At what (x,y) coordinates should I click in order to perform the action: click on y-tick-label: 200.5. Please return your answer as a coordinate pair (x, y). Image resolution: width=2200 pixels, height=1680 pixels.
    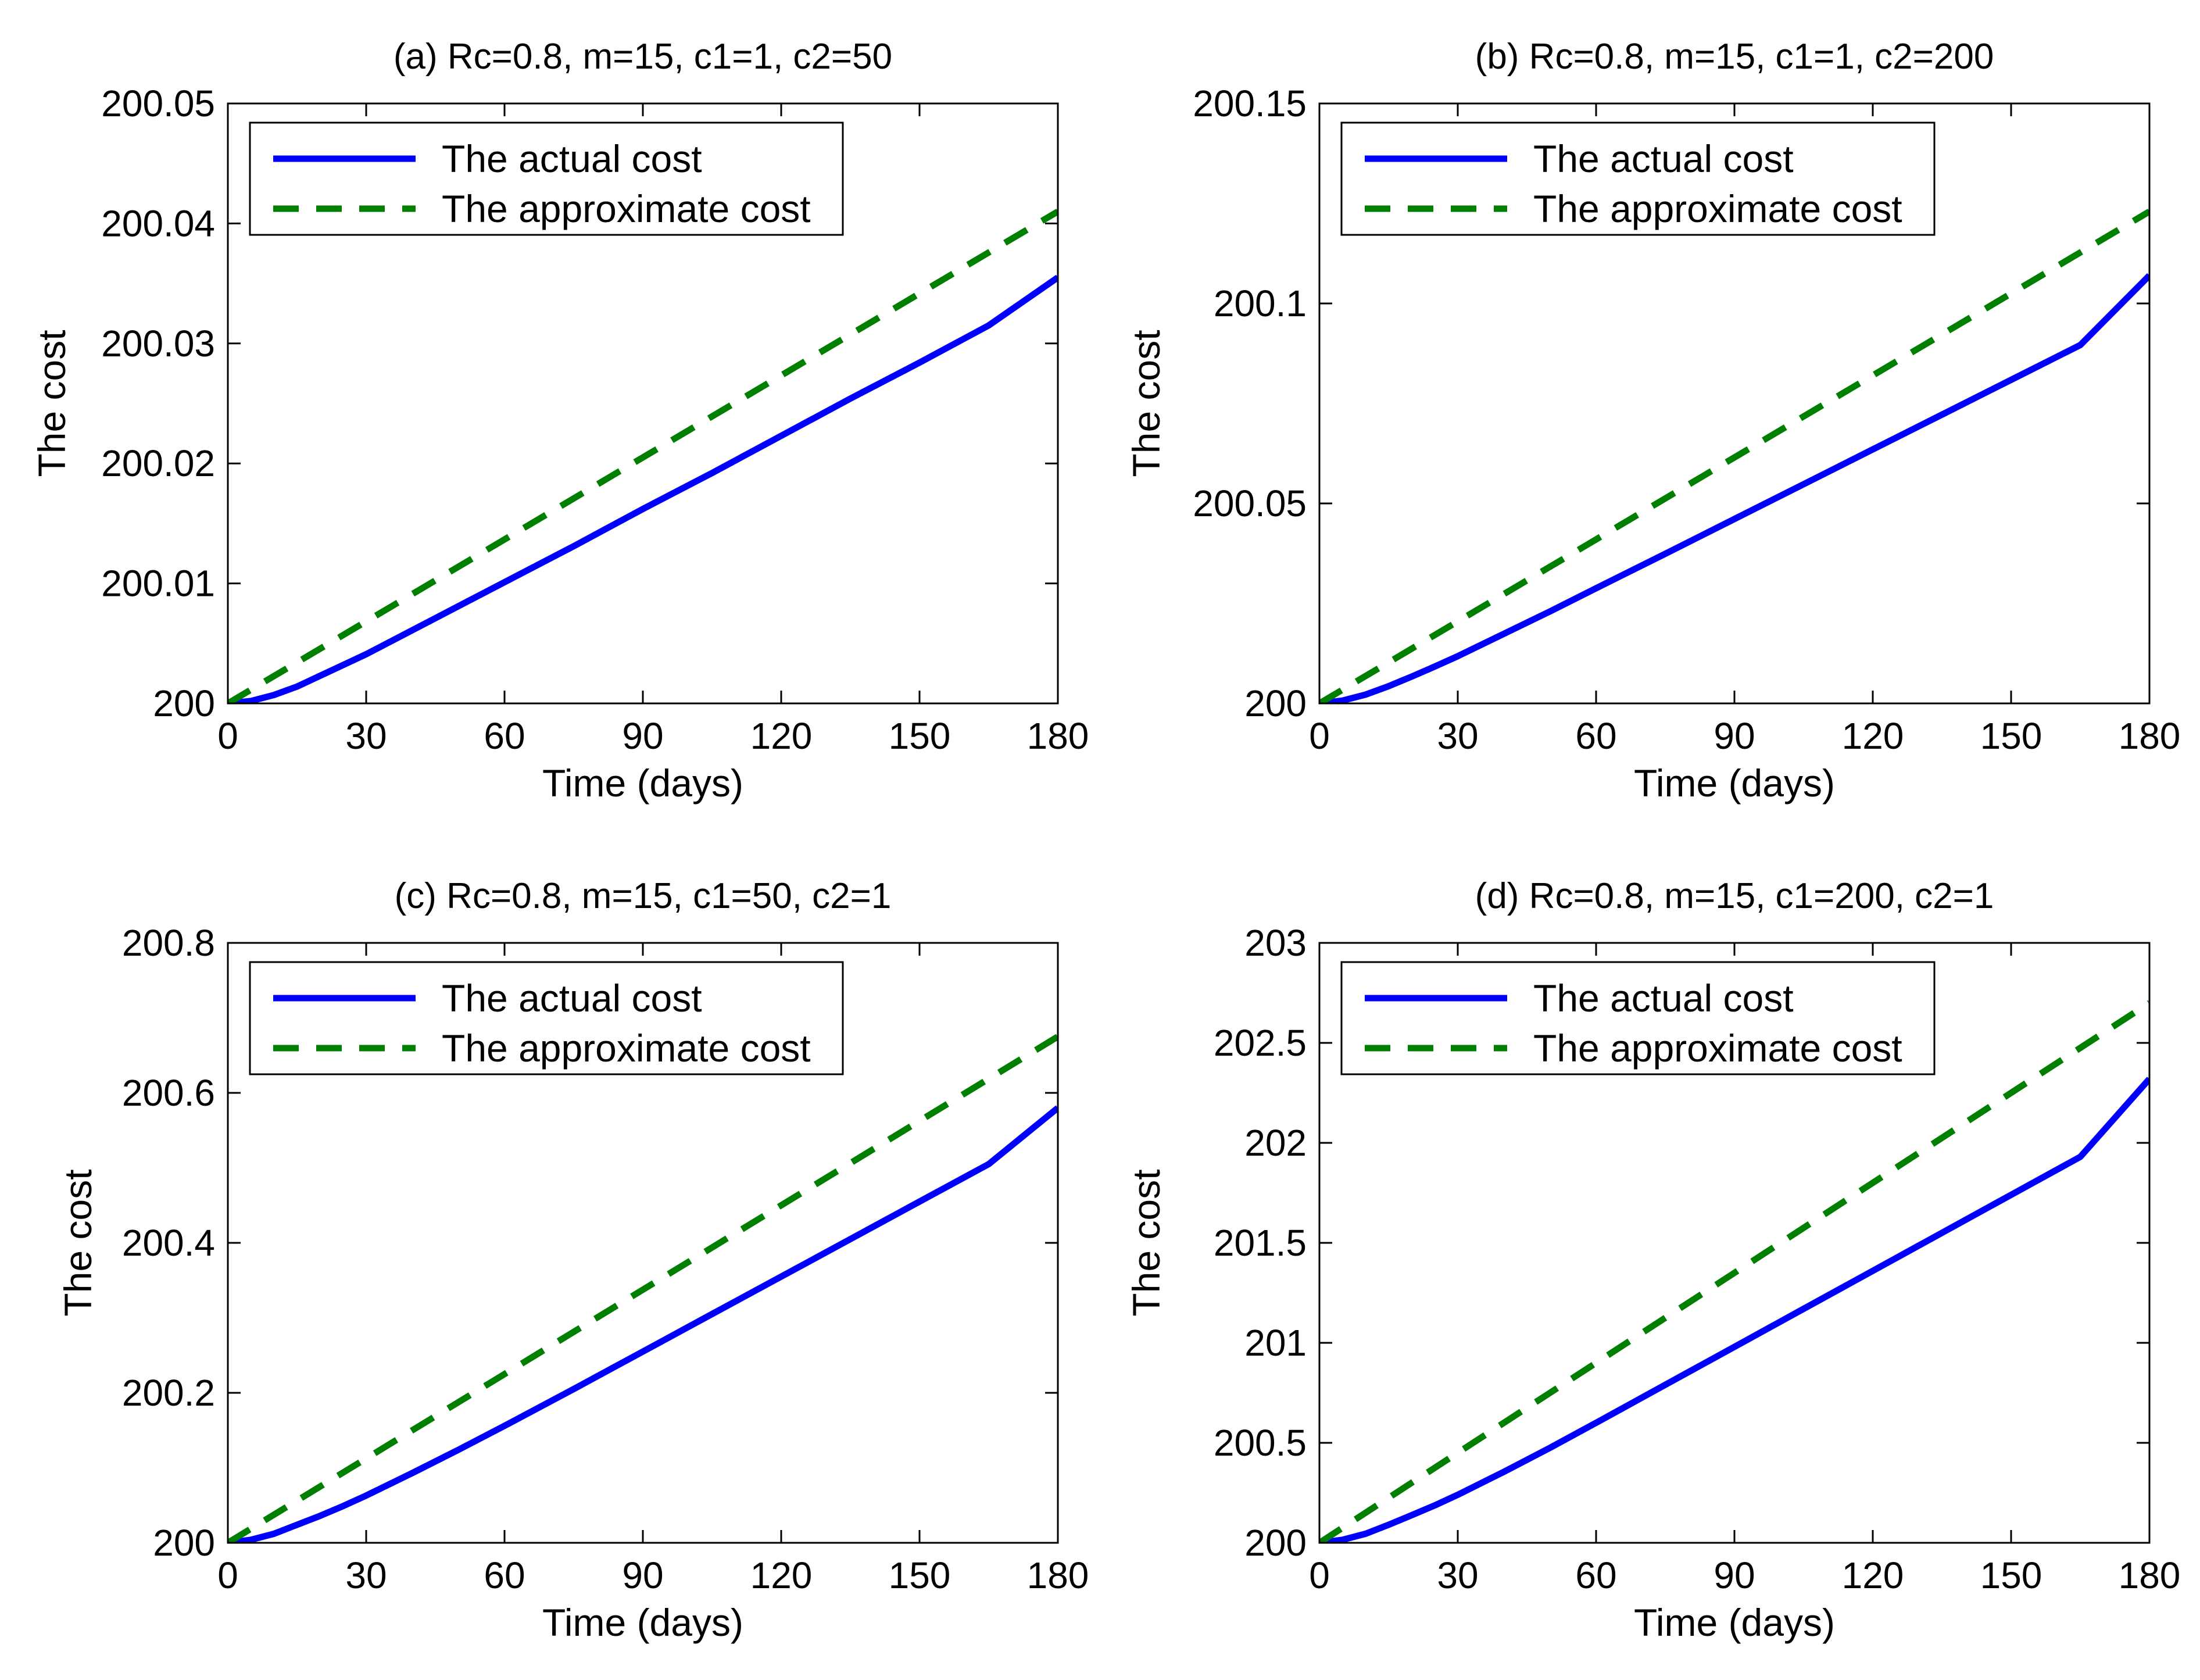
    Looking at the image, I should click on (1260, 1443).